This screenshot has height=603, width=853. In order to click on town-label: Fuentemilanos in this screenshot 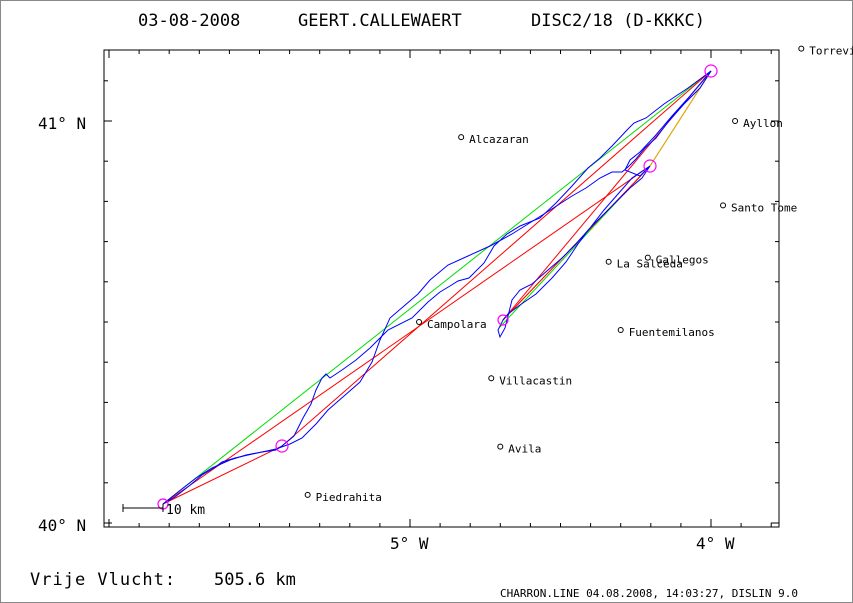, I will do `click(672, 332)`.